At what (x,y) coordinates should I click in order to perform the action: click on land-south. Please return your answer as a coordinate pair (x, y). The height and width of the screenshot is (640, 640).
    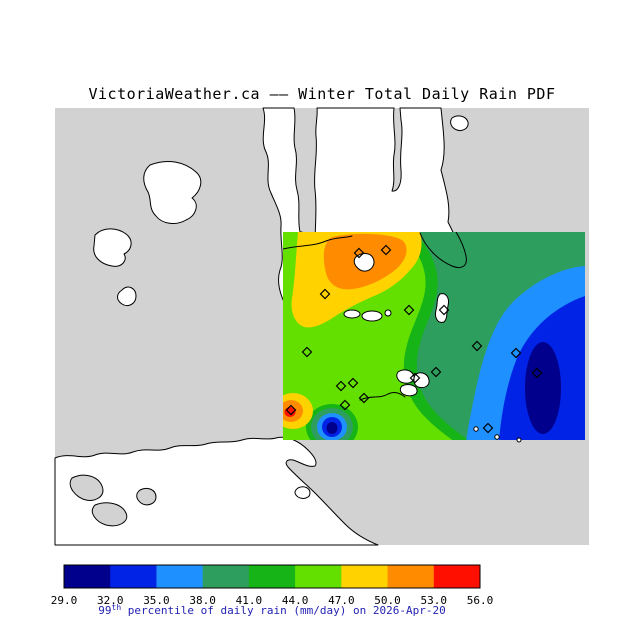
    Looking at the image, I should click on (216, 491).